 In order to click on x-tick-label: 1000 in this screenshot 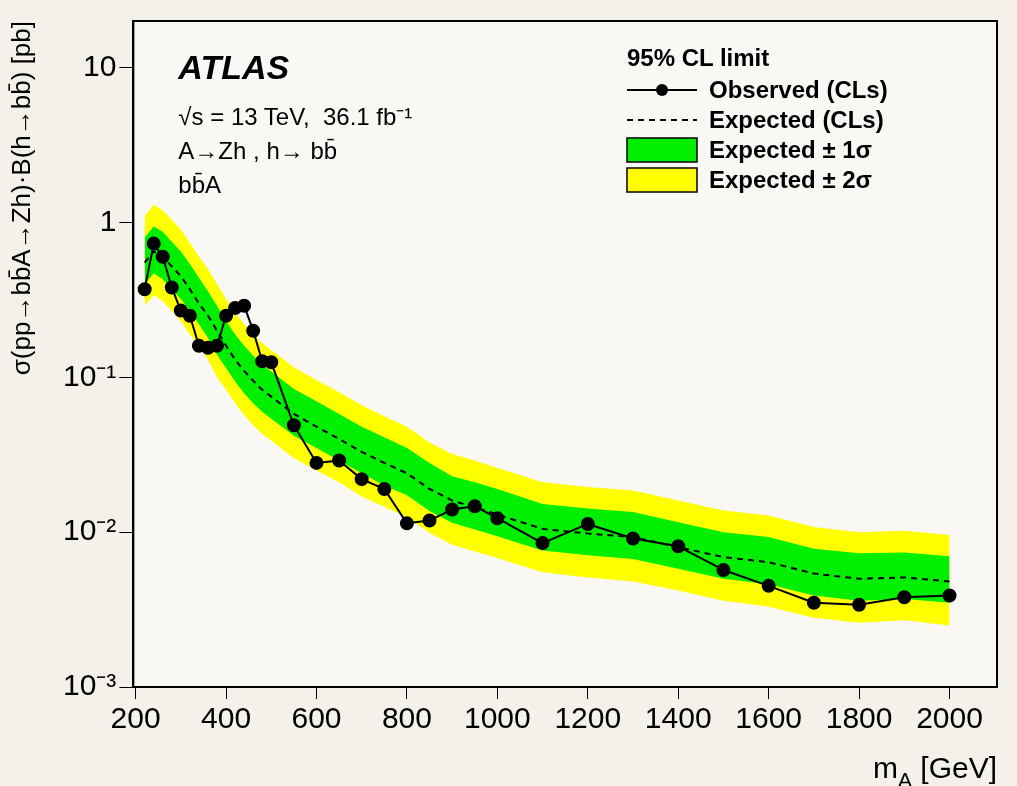, I will do `click(497, 718)`.